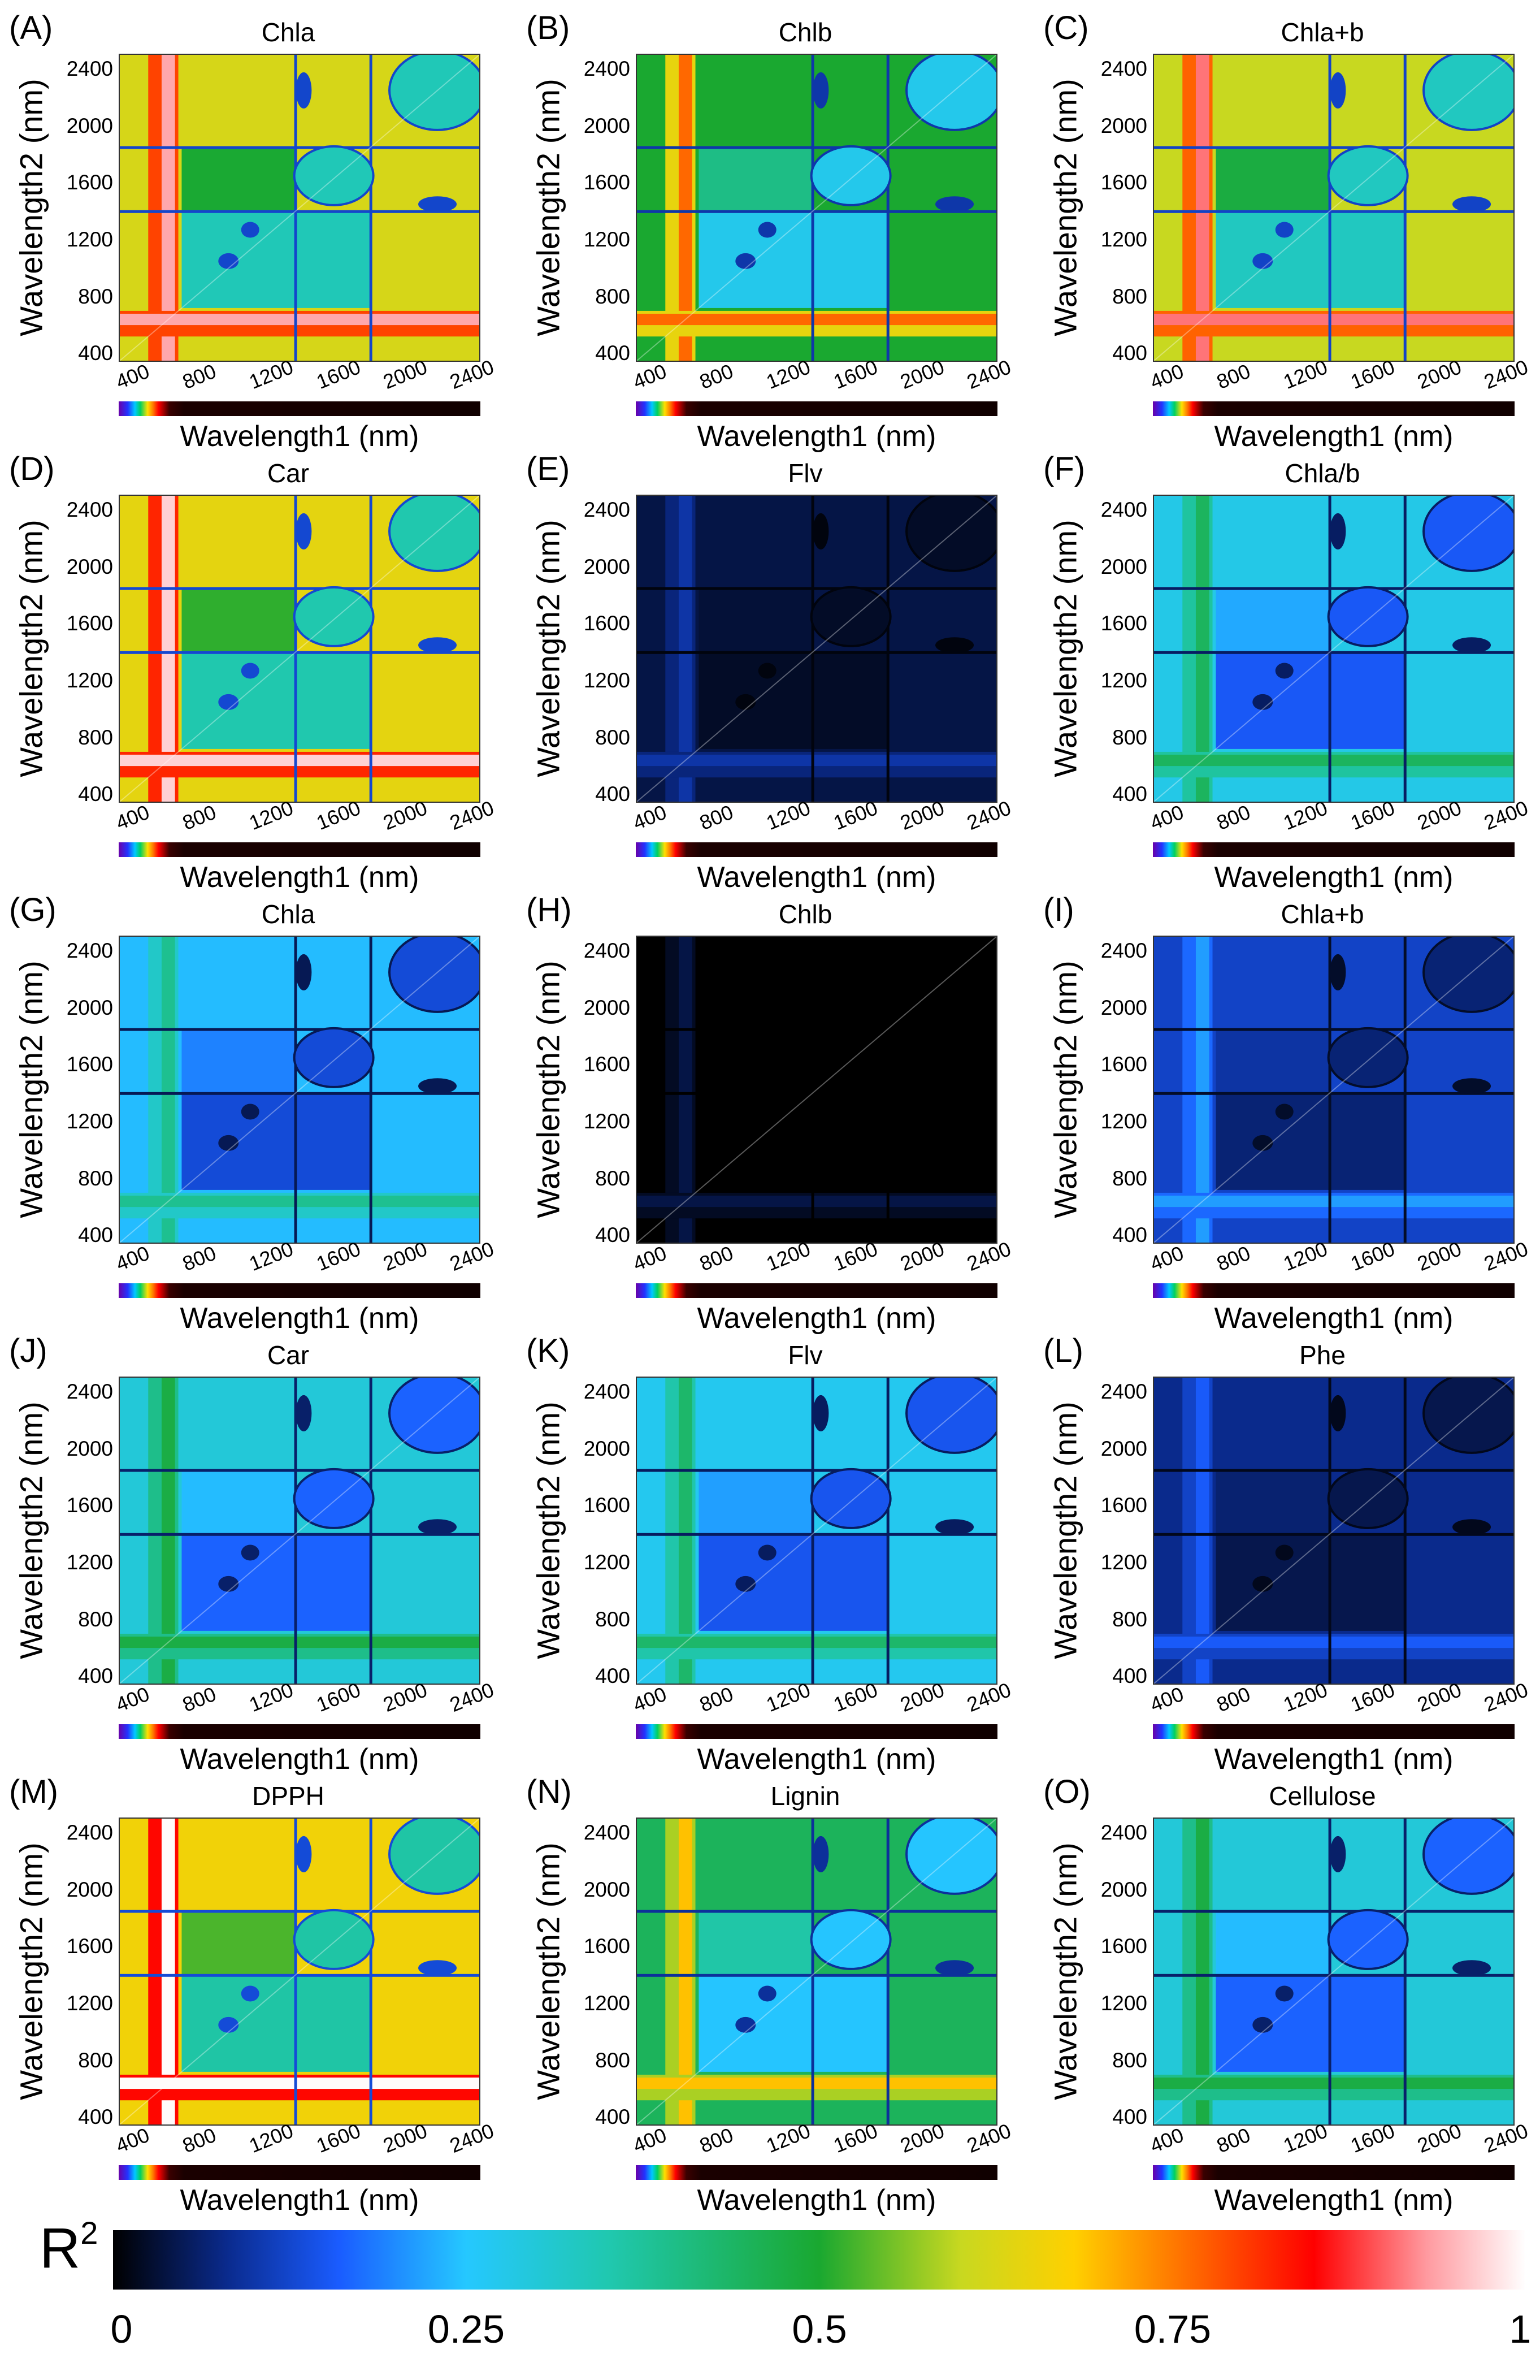 The width and height of the screenshot is (1540, 2380). I want to click on colorbar-title: R2, so click(69, 2248).